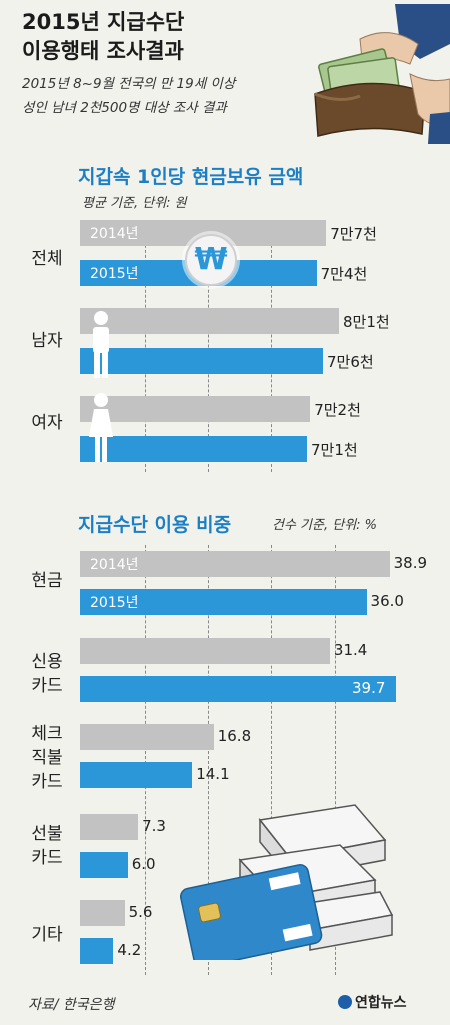 The image size is (450, 1025). Describe the element at coordinates (47, 935) in the screenshot. I see `category-label: 기타` at that location.